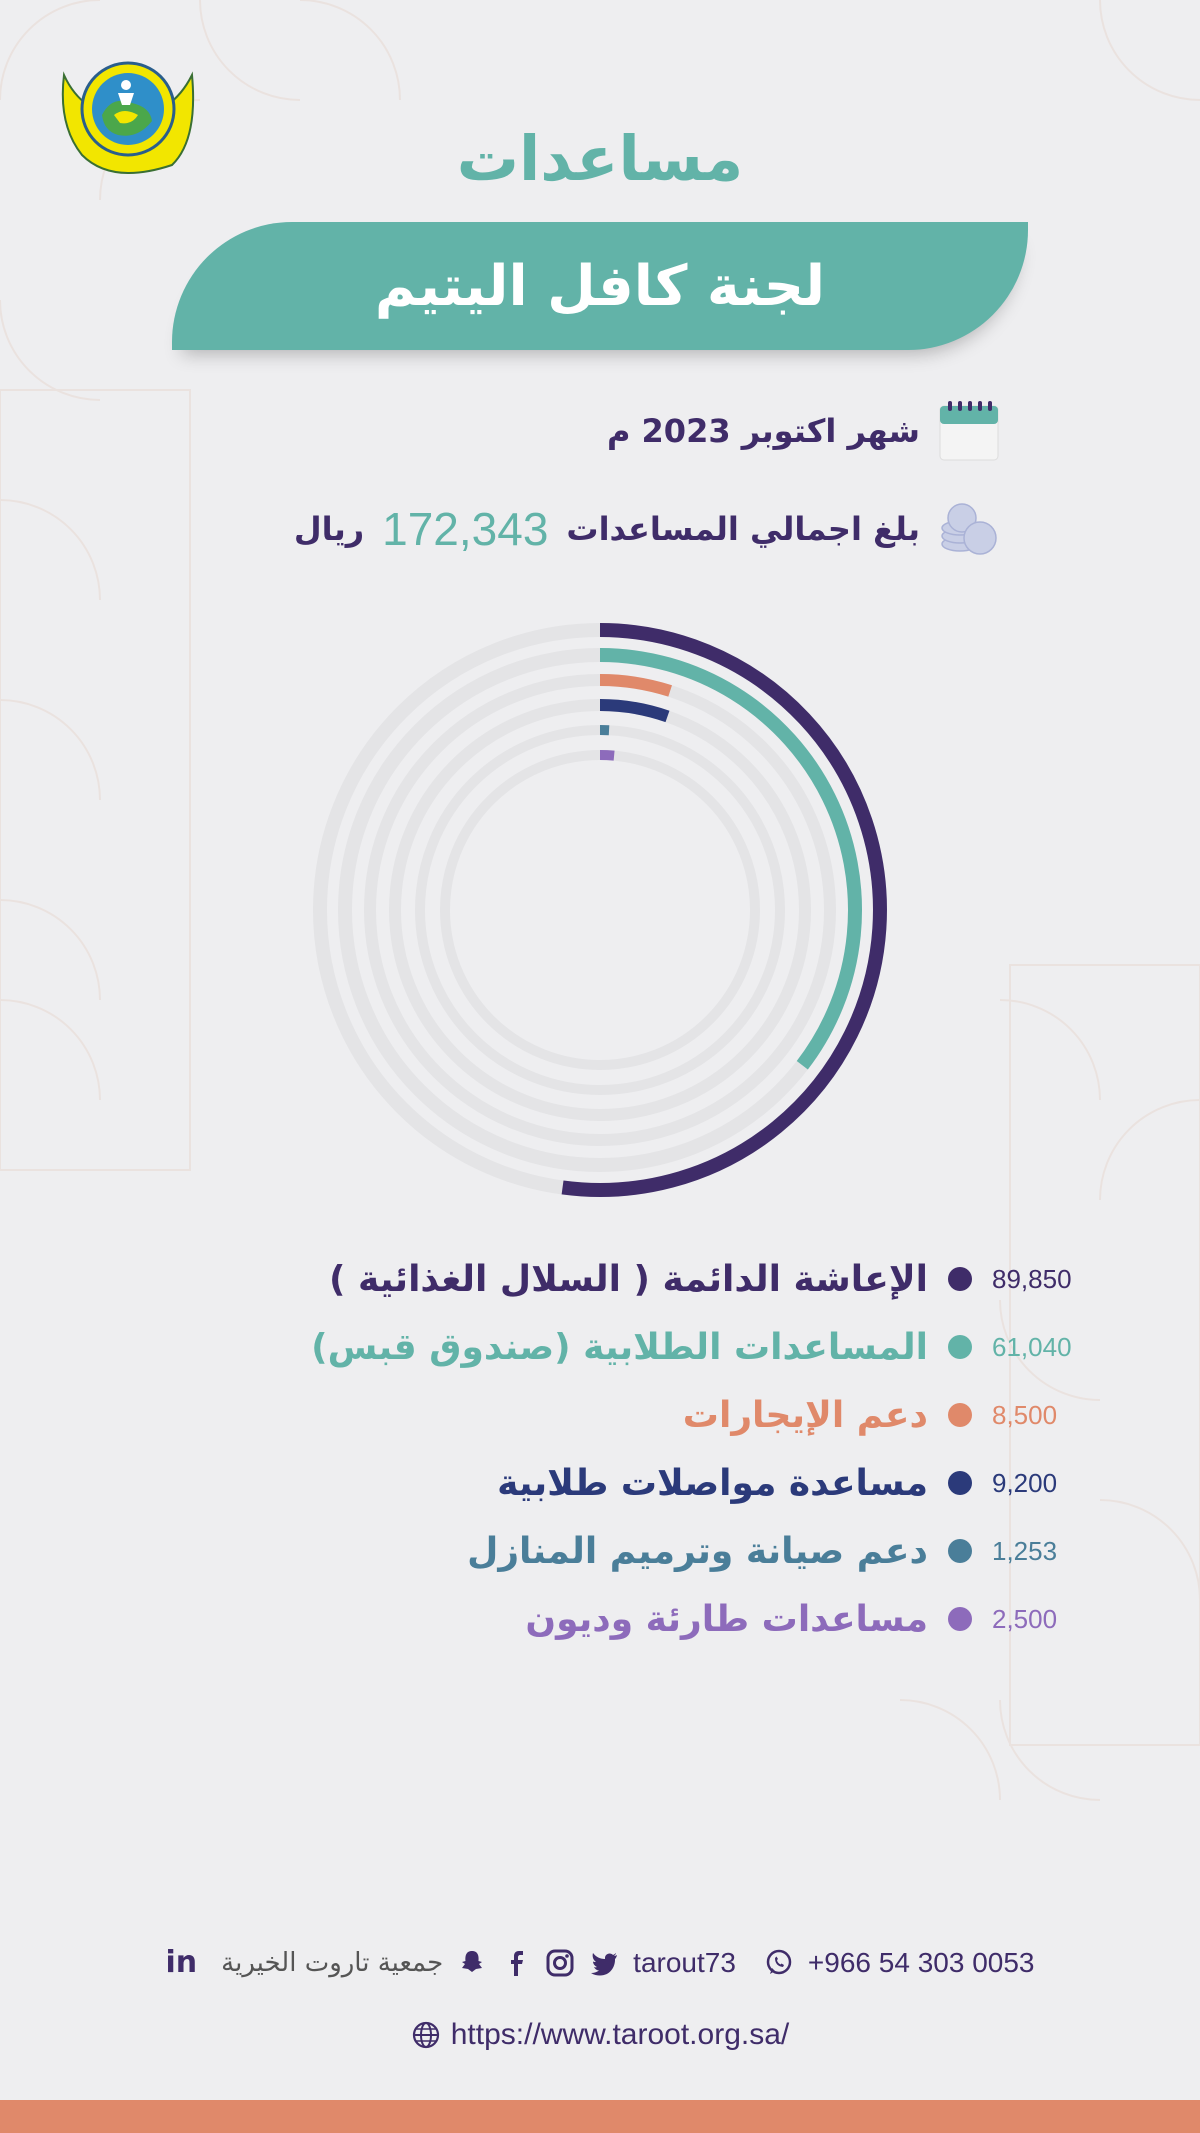  I want to click on title-banner, so click(600, 286).